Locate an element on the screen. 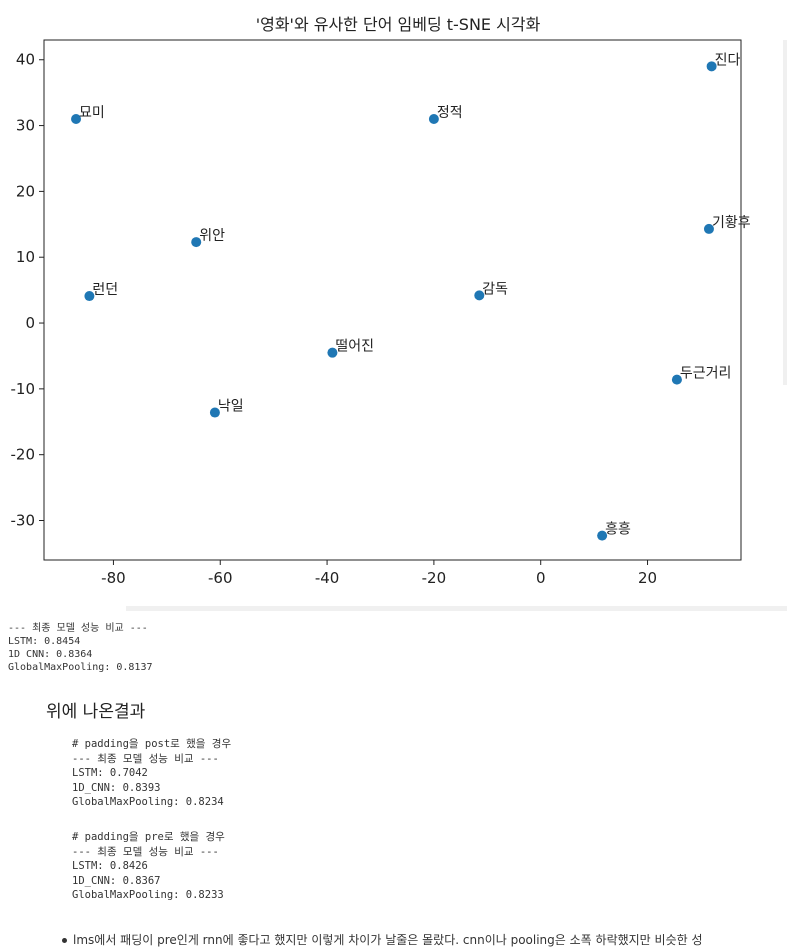 This screenshot has height=949, width=787. code-line: # padding을 post로 했을 경우 is located at coordinates (152, 744).